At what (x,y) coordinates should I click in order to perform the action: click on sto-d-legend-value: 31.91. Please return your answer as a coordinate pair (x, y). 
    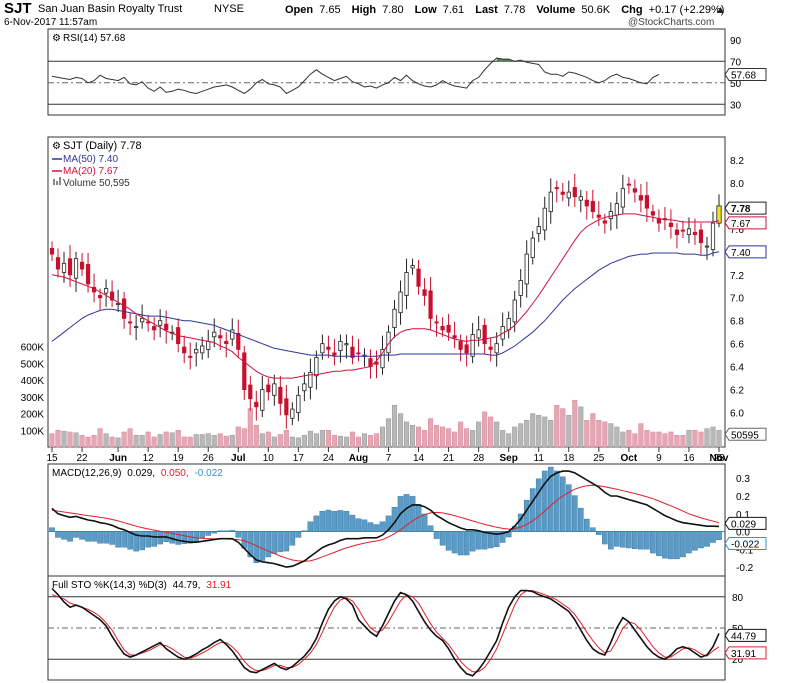
    Looking at the image, I should click on (218, 585).